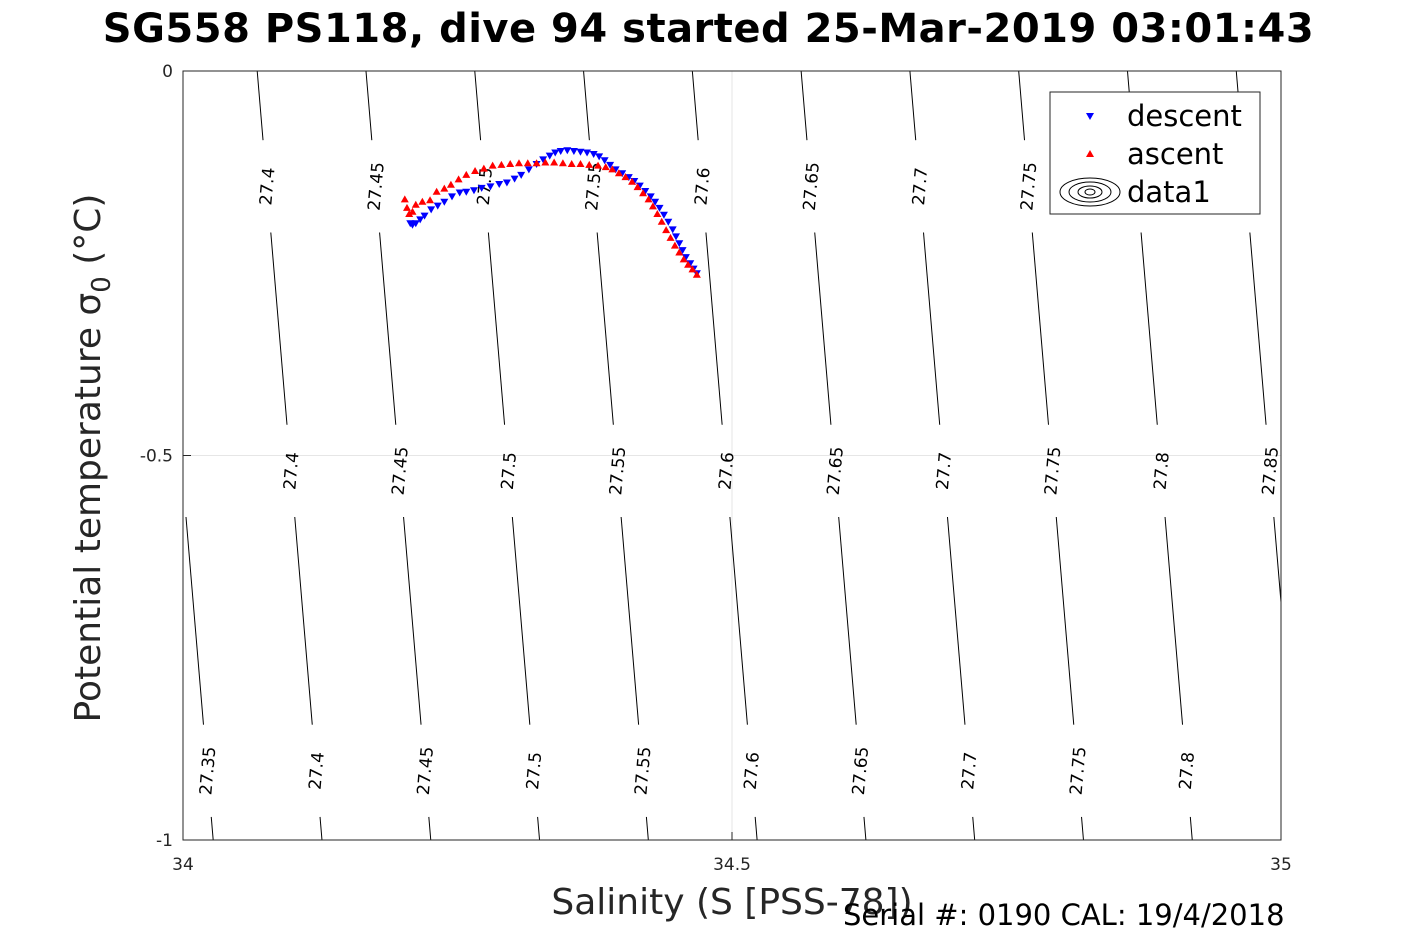 The width and height of the screenshot is (1417, 945). What do you see at coordinates (1090, 153) in the screenshot?
I see `legend-ascent-marker` at bounding box center [1090, 153].